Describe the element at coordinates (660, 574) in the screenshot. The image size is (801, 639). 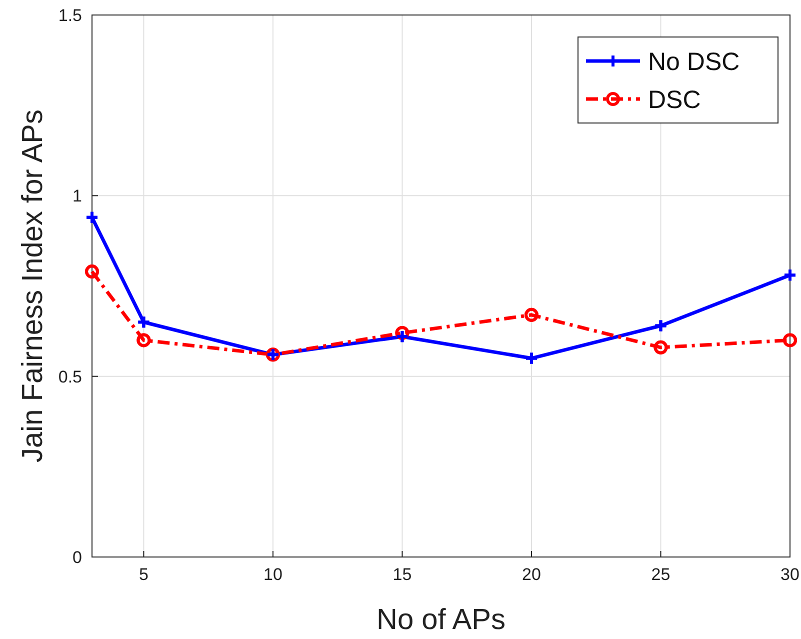
I see `x-tick-label: 25` at that location.